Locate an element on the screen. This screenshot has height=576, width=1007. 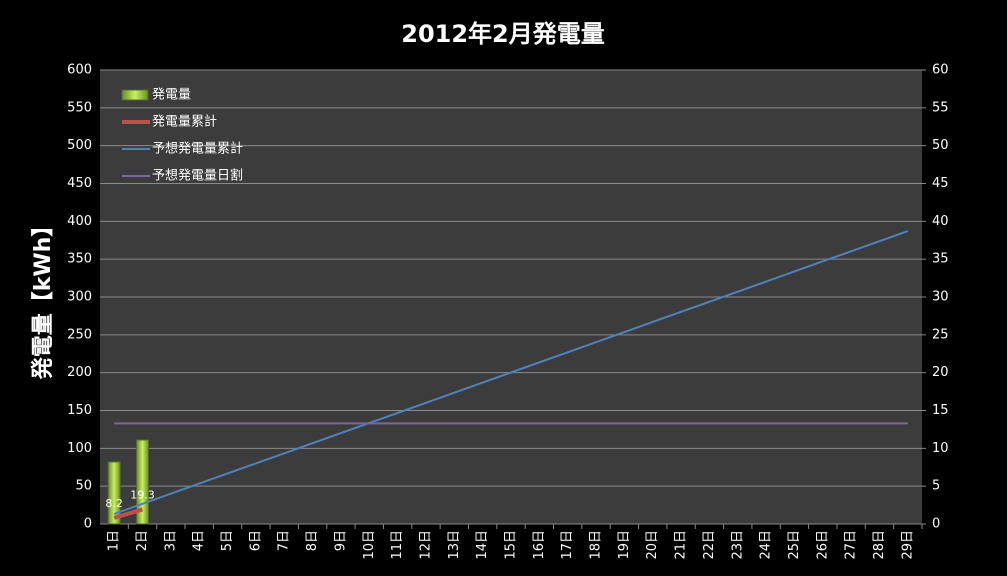
x-tick-label: 3日 is located at coordinates (170, 540).